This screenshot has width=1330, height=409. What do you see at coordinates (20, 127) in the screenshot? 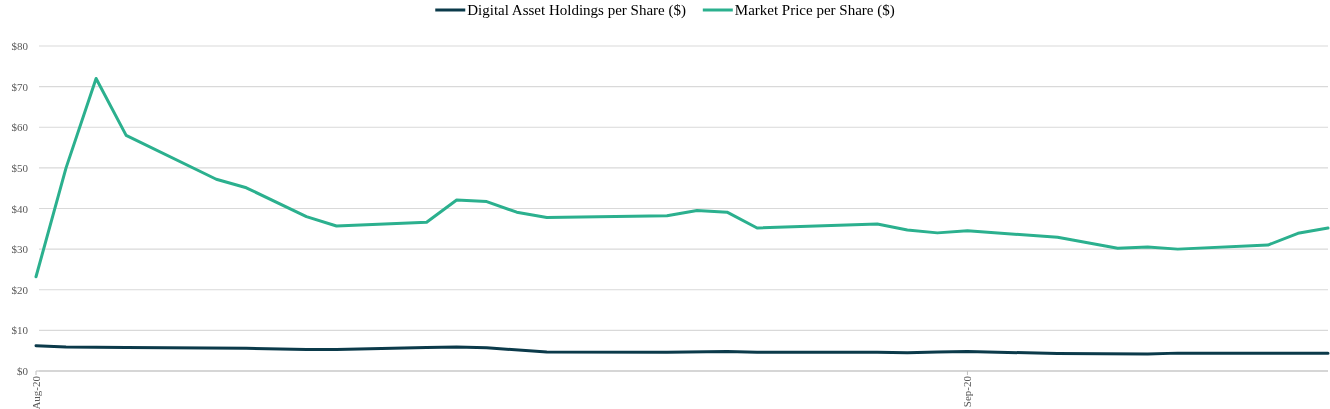
I see `y-tick-label: $60` at bounding box center [20, 127].